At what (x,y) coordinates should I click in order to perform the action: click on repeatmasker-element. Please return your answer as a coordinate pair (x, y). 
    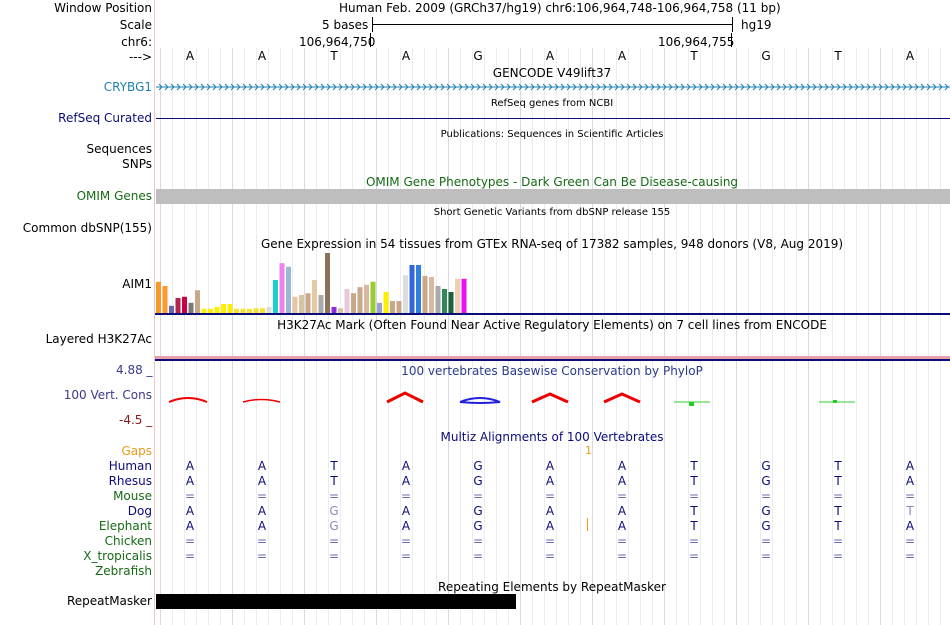
    Looking at the image, I should click on (336, 601).